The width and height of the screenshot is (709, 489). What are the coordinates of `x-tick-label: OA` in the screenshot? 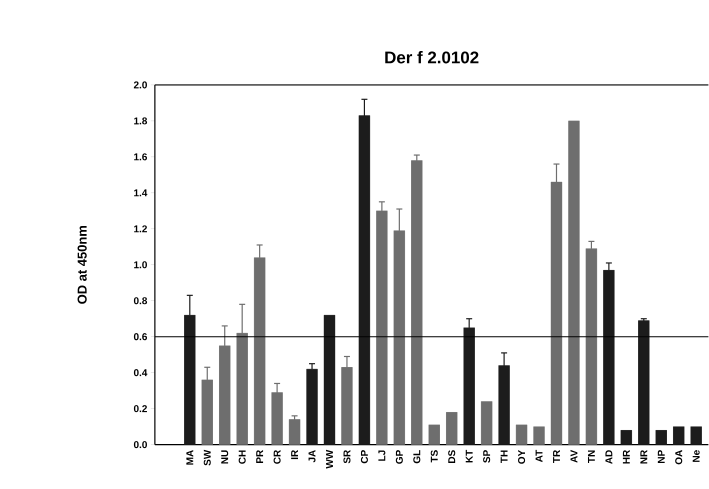 It's located at (678, 457).